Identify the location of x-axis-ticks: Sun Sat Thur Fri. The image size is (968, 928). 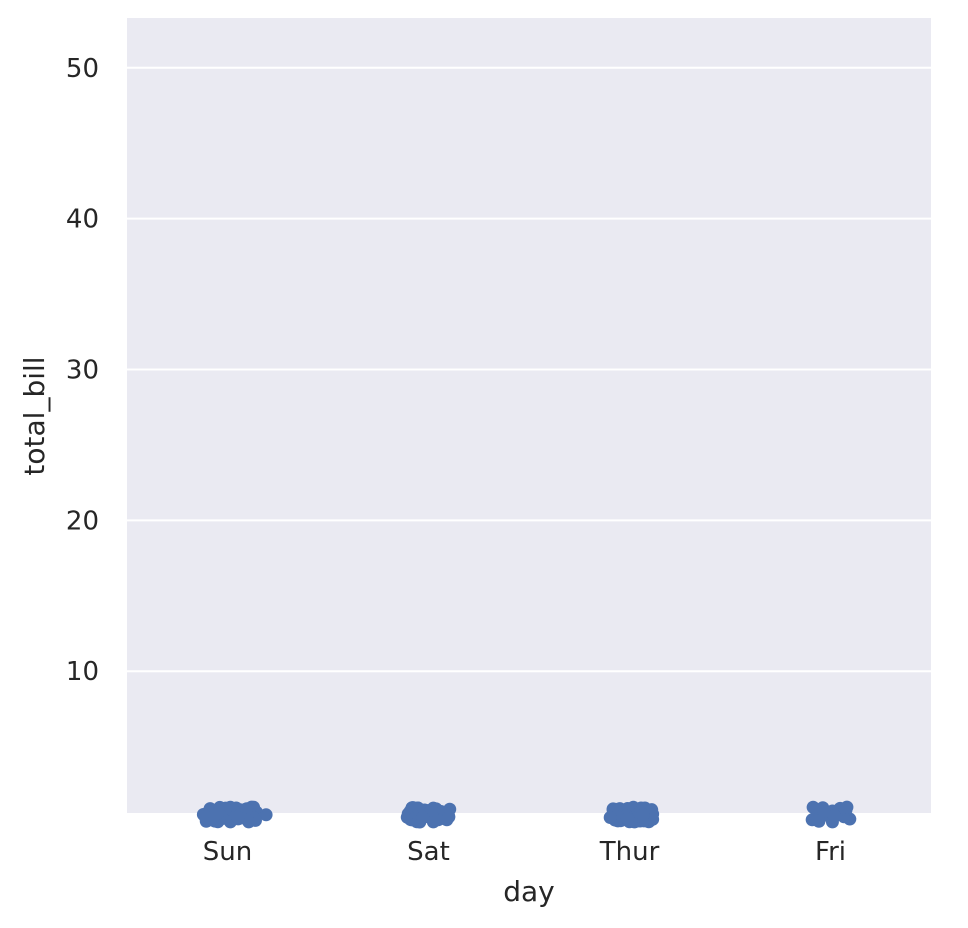
(524, 852).